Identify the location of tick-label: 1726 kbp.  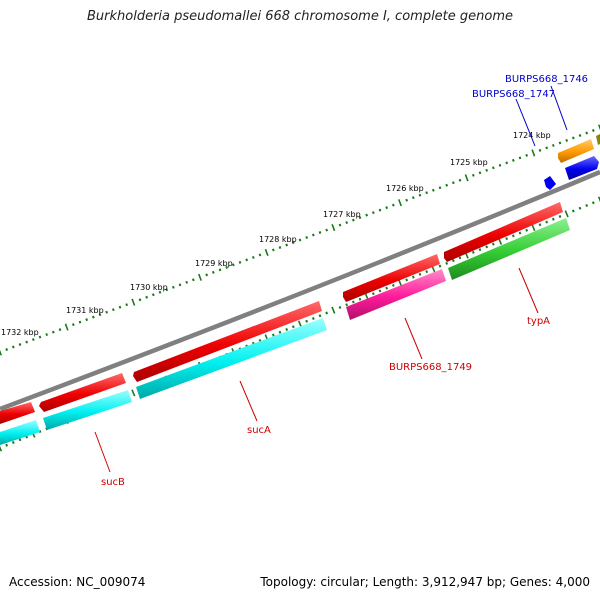
(405, 188).